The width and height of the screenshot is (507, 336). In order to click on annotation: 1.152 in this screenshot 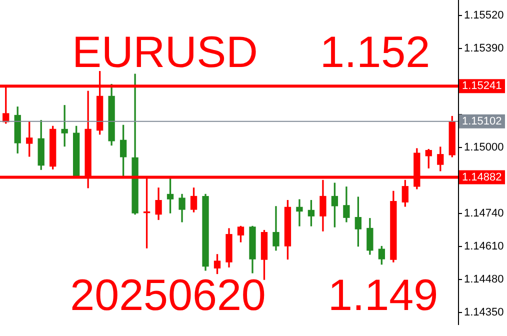, I will do `click(375, 53)`.